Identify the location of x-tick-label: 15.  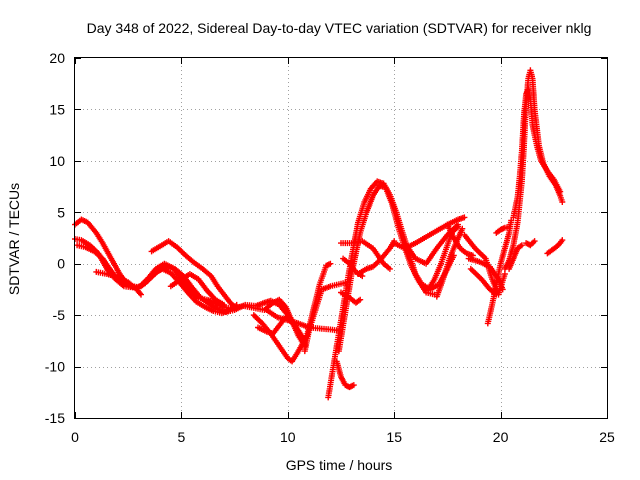
(394, 437).